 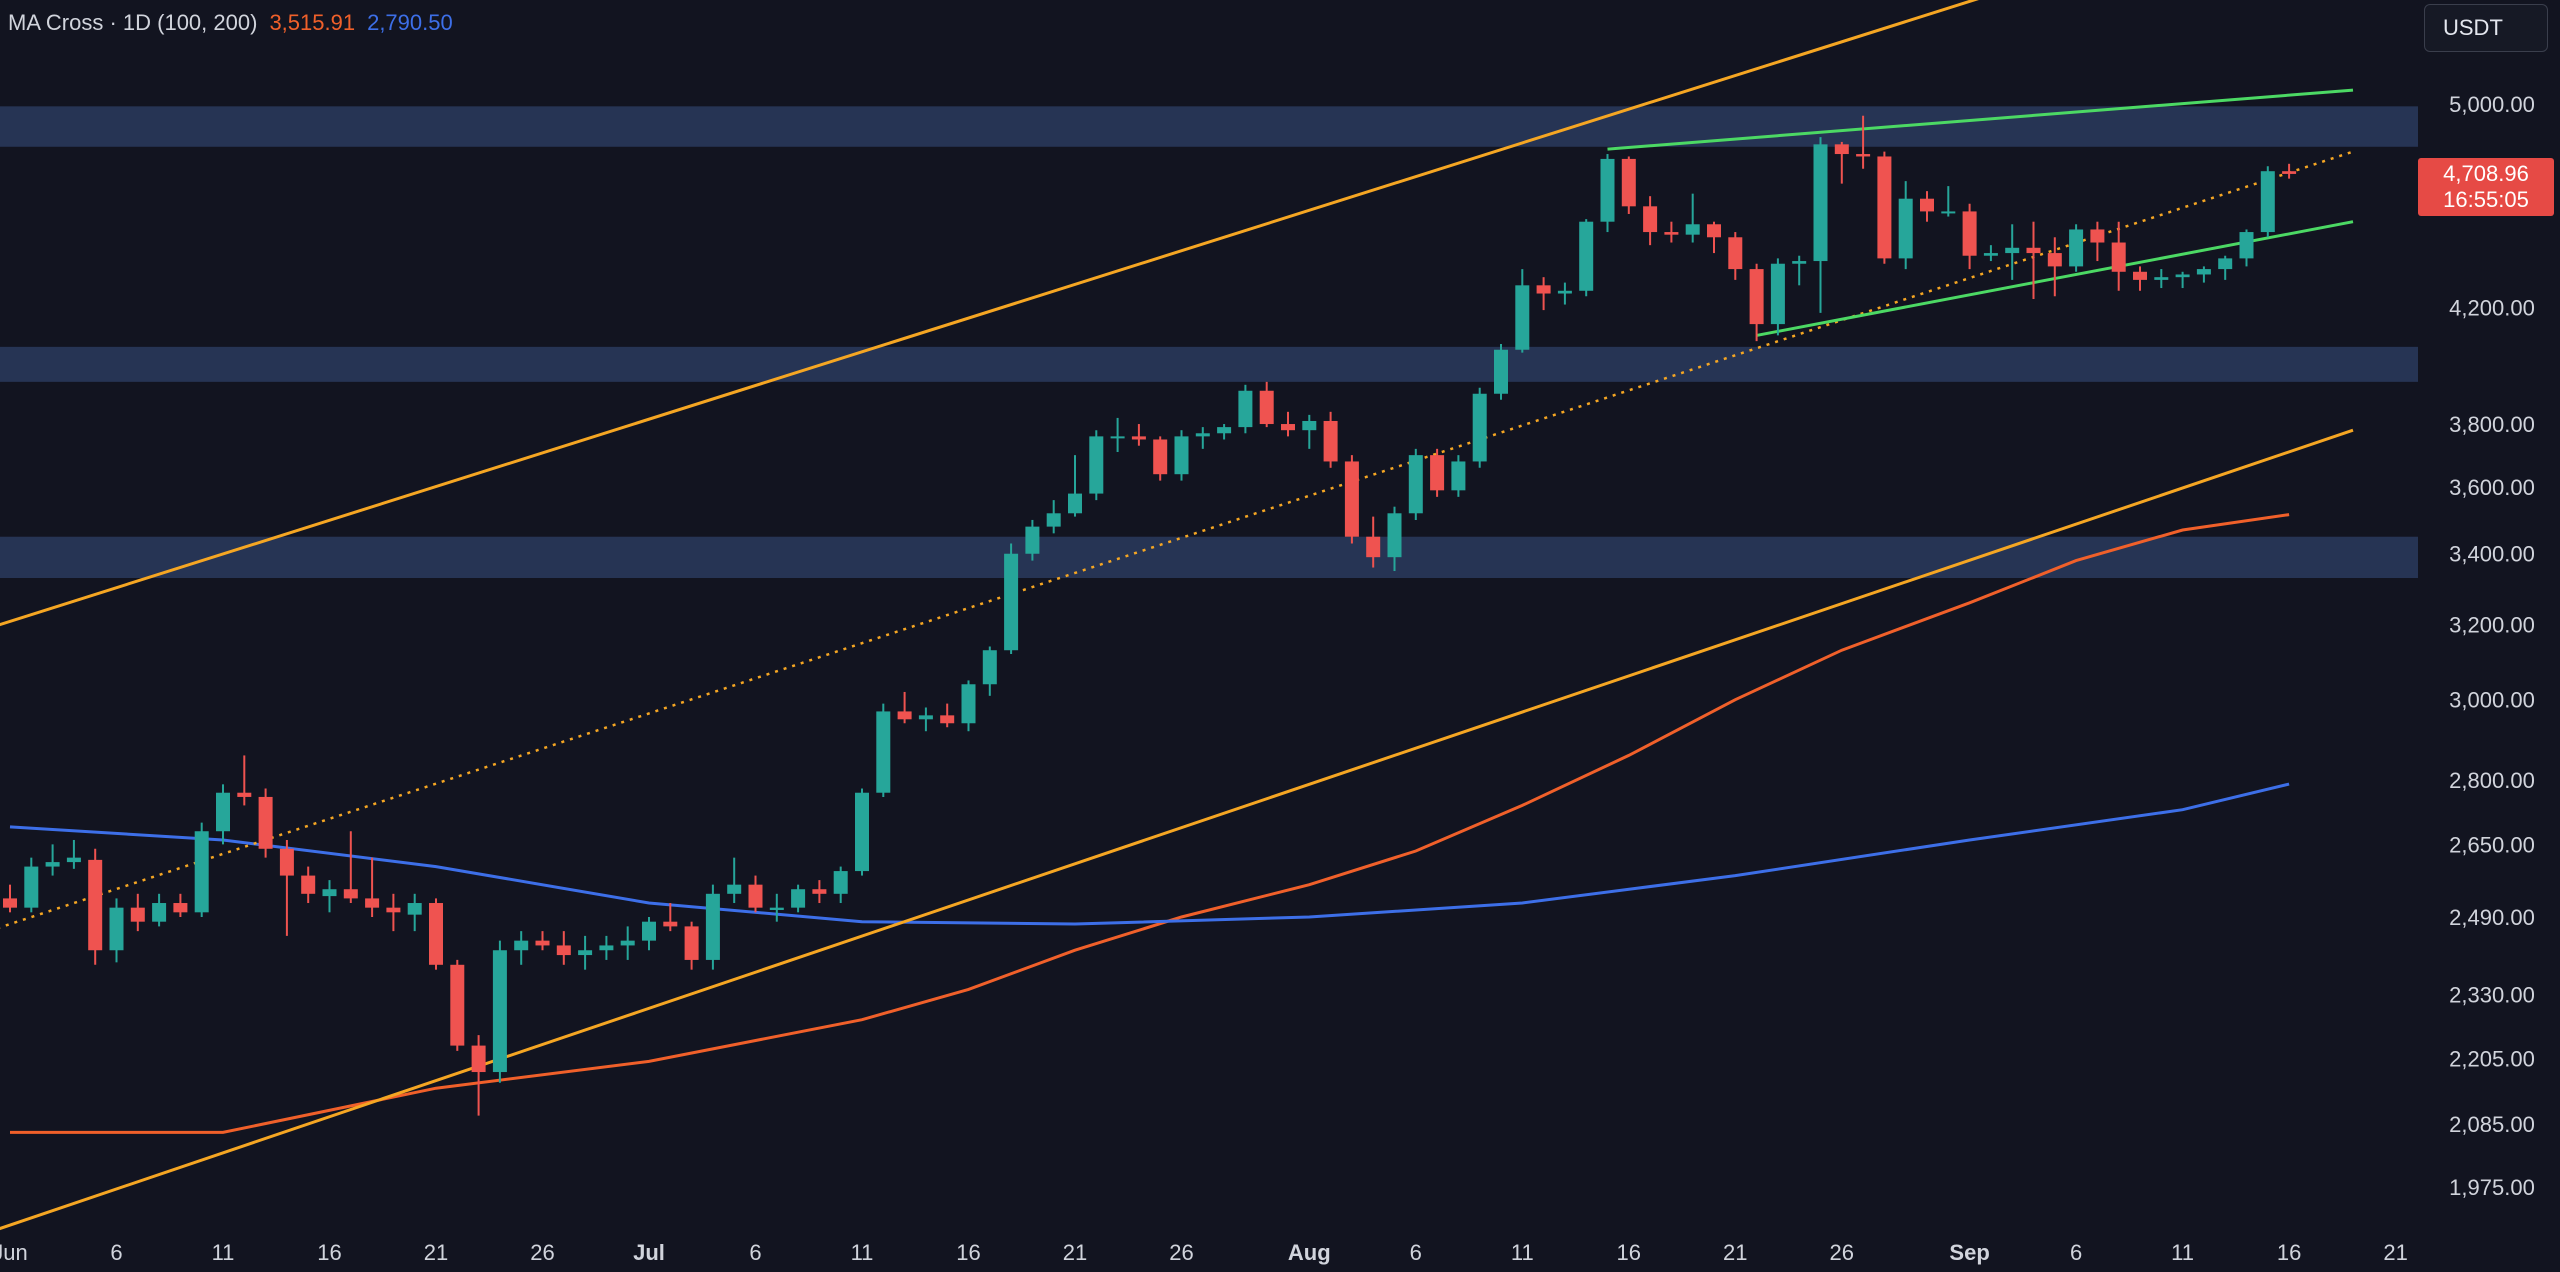 I want to click on currency-button: USDT, so click(x=2486, y=28).